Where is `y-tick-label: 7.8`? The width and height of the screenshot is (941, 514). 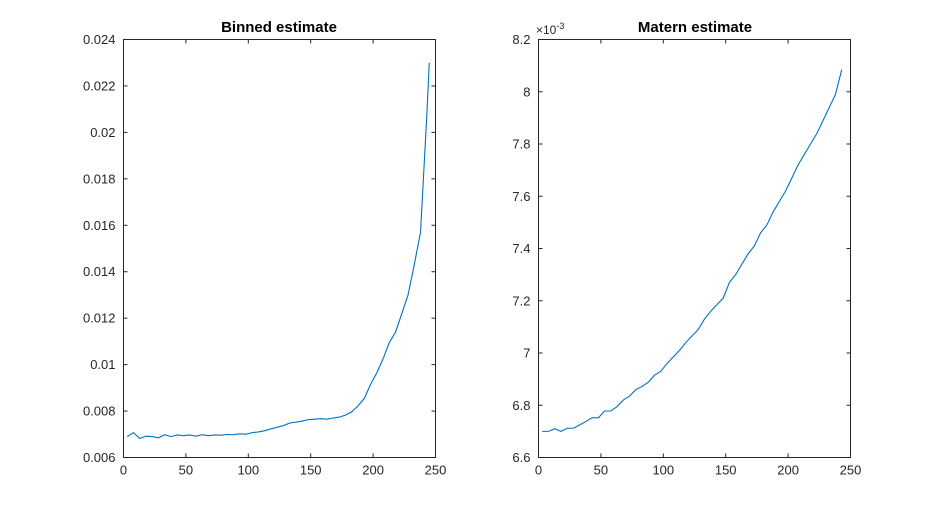 y-tick-label: 7.8 is located at coordinates (521, 144).